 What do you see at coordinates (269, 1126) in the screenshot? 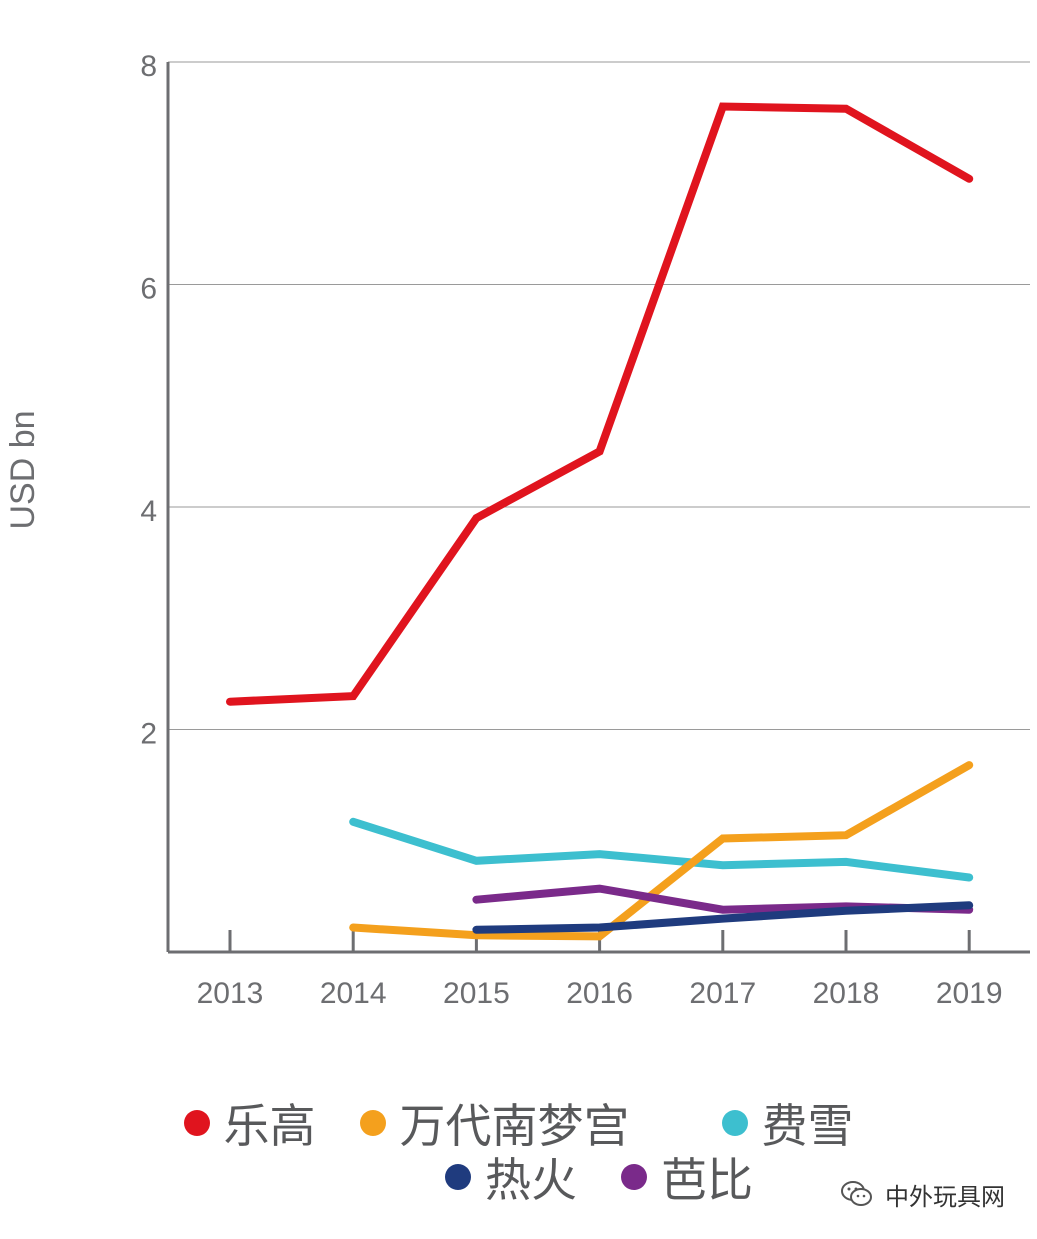
I see `legend-label: 乐高` at bounding box center [269, 1126].